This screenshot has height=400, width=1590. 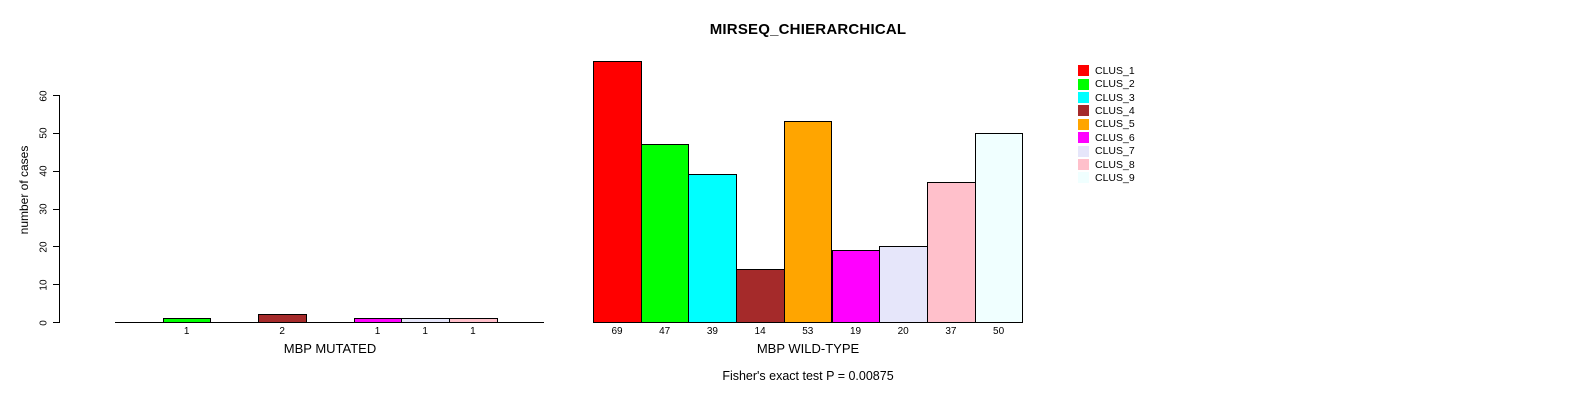 What do you see at coordinates (999, 331) in the screenshot?
I see `bar-value-label: 50` at bounding box center [999, 331].